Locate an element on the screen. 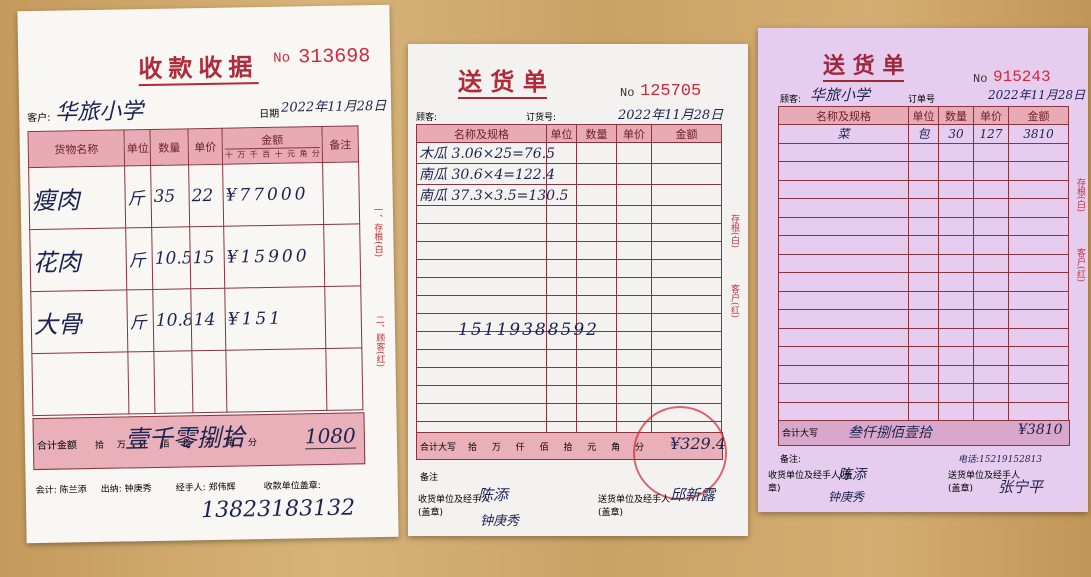 Image resolution: width=1091 pixels, height=577 pixels. amount-unit: 分 is located at coordinates (315, 153).